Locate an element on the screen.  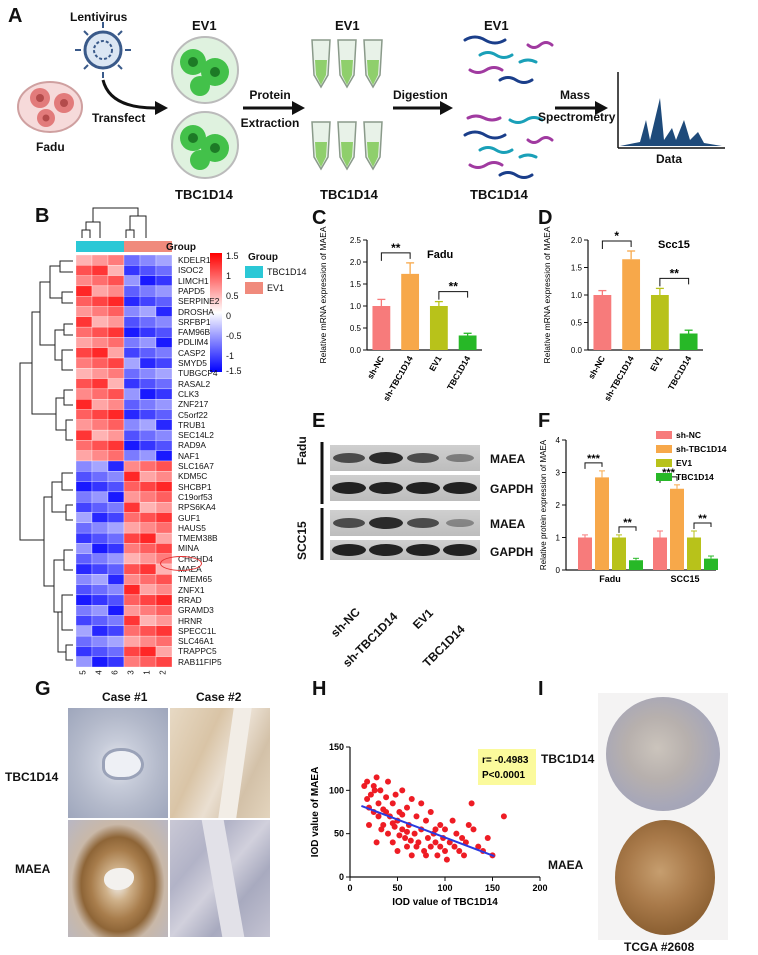
y-tick-label: 2.0 is located at coordinates (356, 262).